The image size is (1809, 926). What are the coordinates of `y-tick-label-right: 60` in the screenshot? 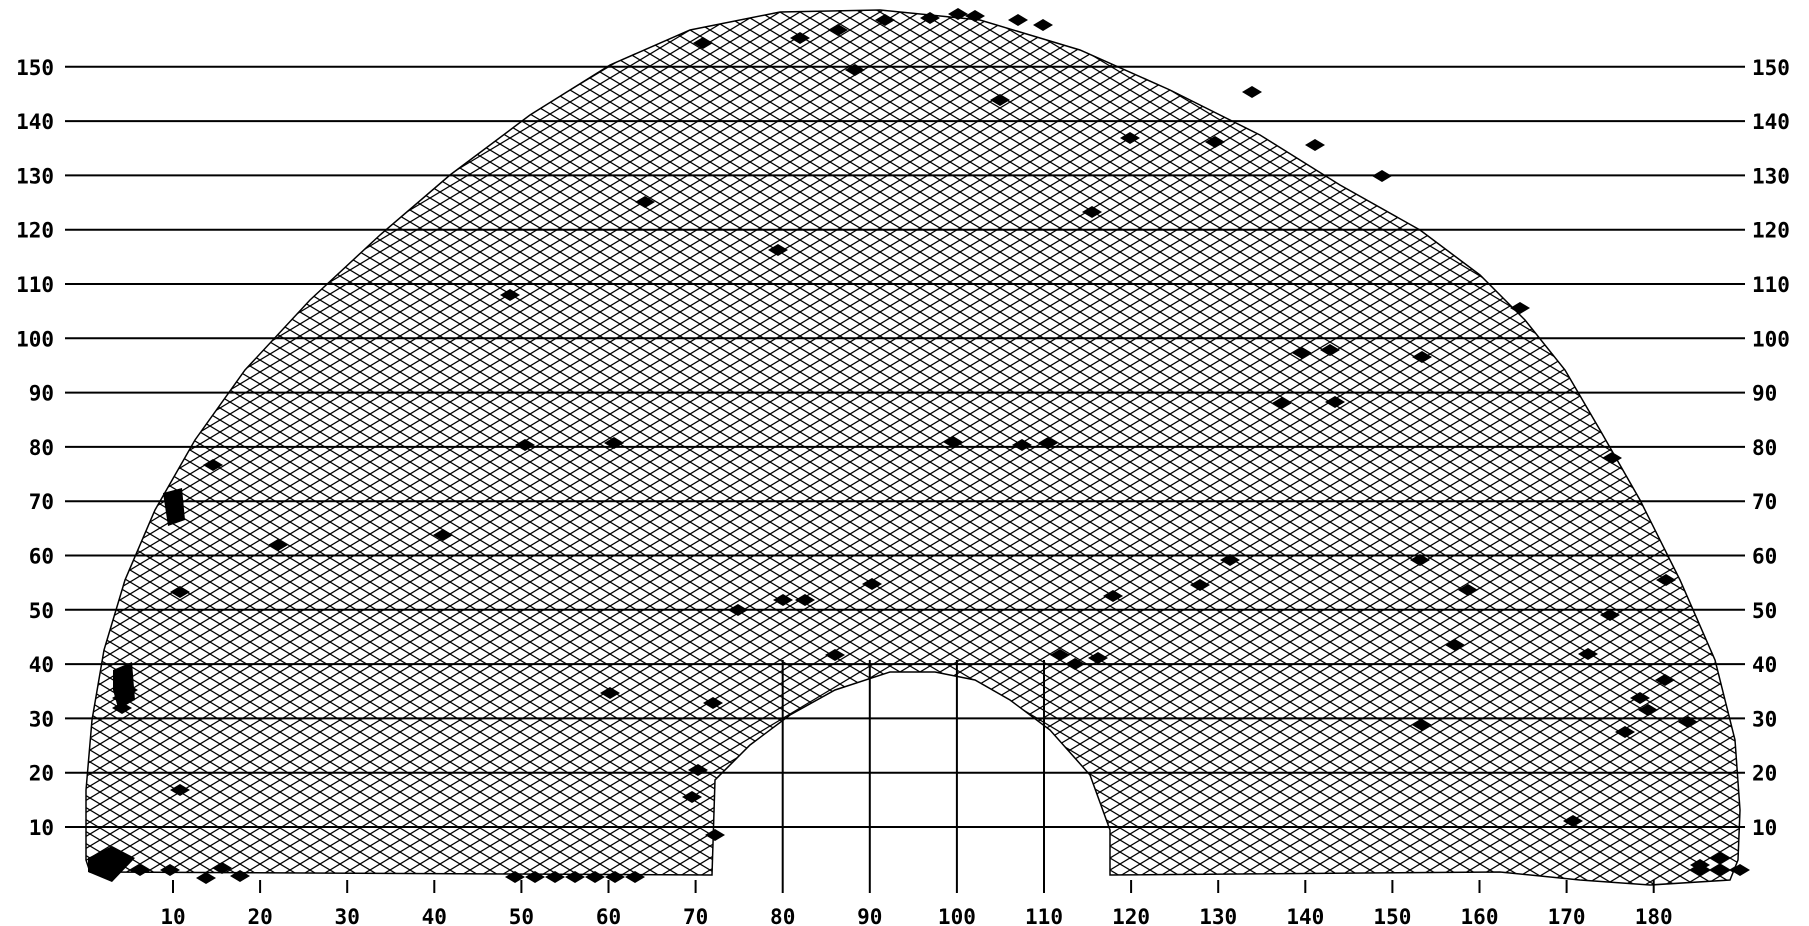 It's located at (1764, 557).